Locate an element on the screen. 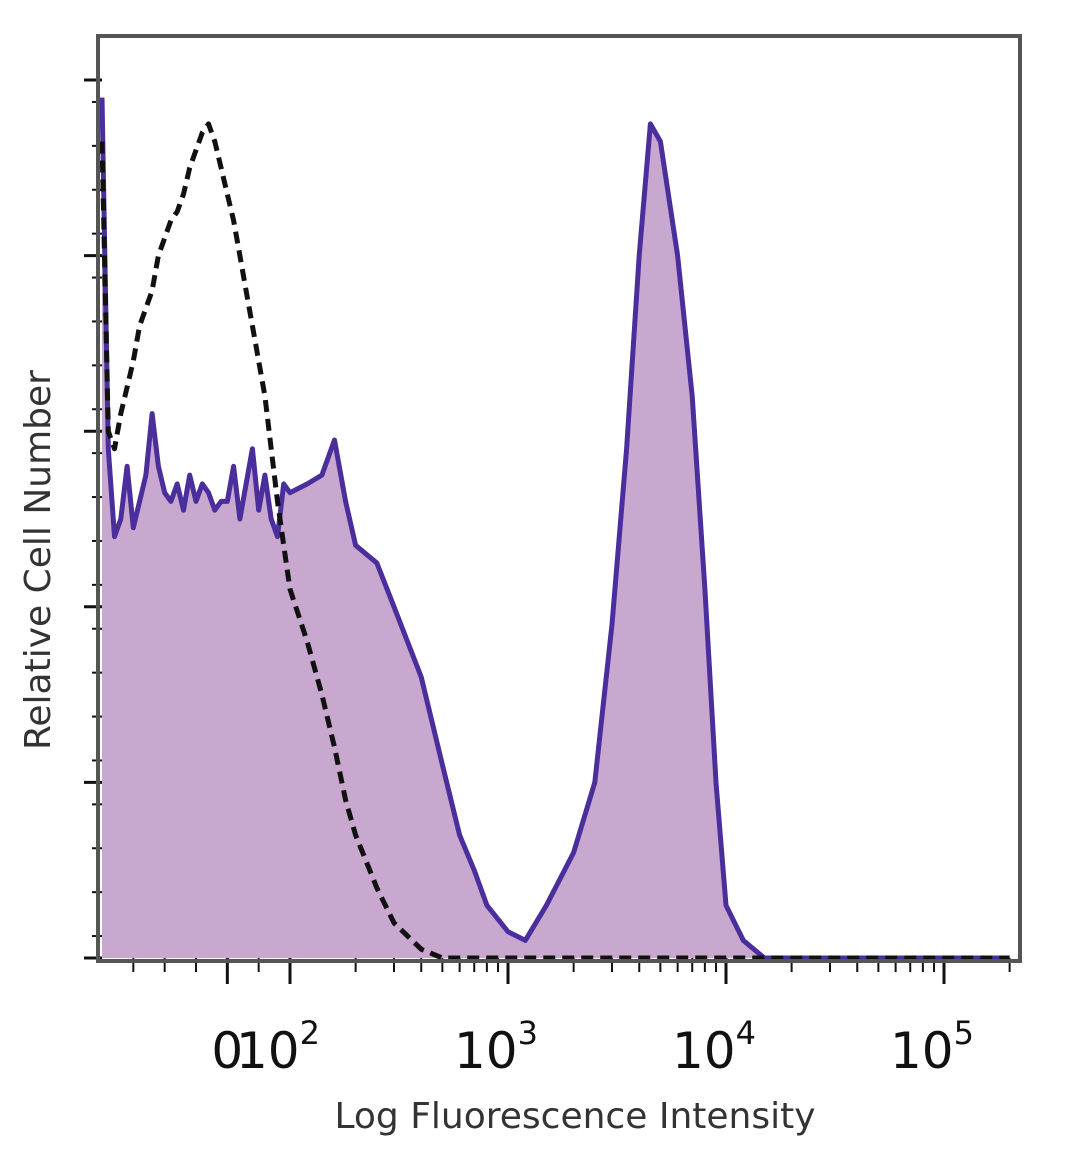  x-tick-exponent: 2 is located at coordinates (310, 1033).